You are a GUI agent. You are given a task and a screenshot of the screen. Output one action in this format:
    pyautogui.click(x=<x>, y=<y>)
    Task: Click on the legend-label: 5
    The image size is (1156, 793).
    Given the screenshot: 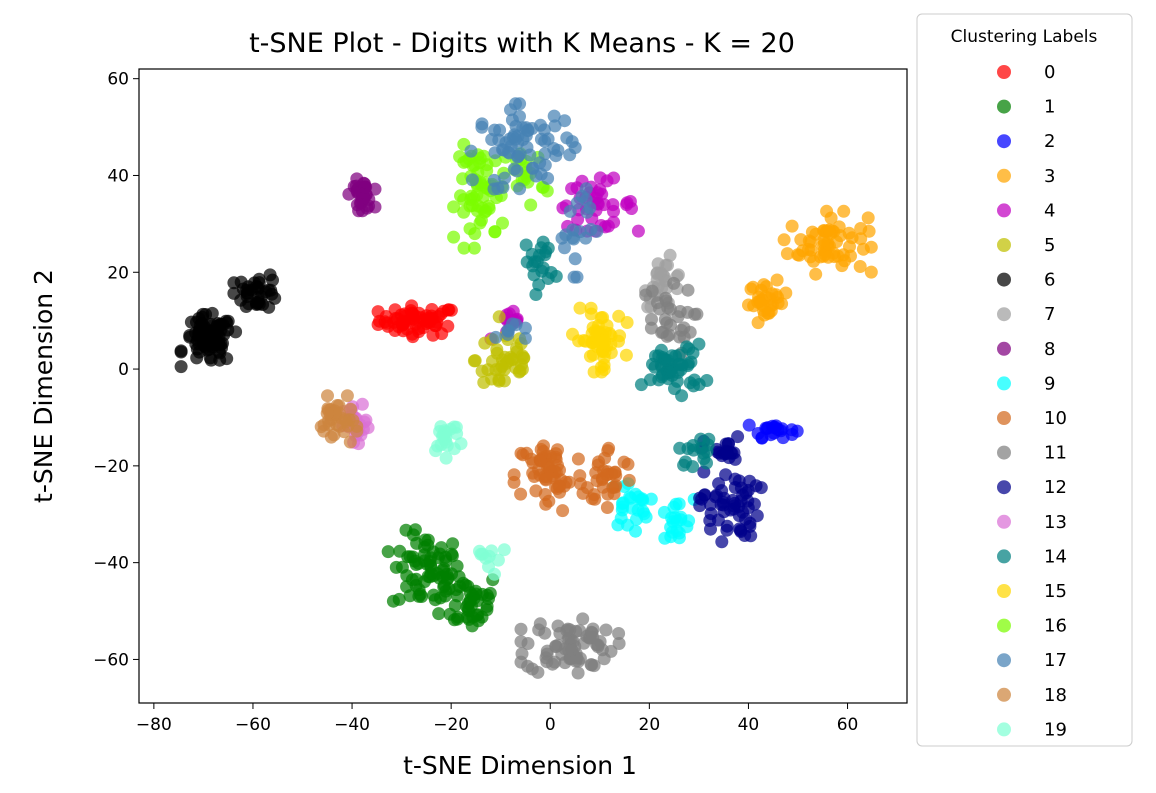 What is the action you would take?
    pyautogui.click(x=1049, y=245)
    